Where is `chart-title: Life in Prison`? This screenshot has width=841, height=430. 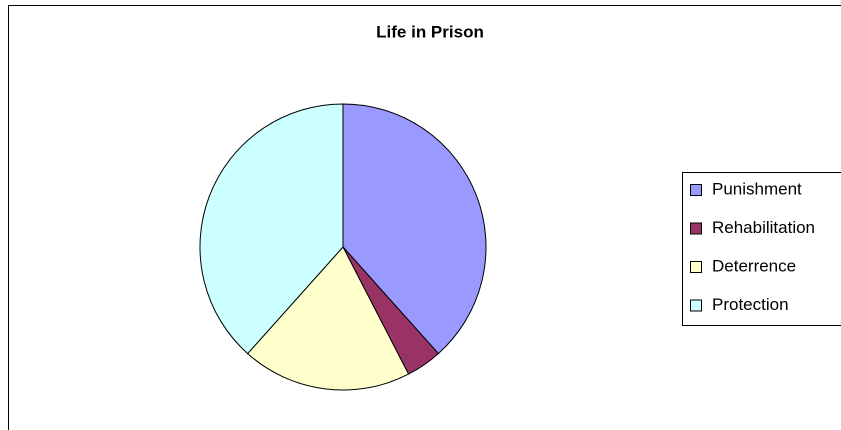
chart-title: Life in Prison is located at coordinates (430, 31).